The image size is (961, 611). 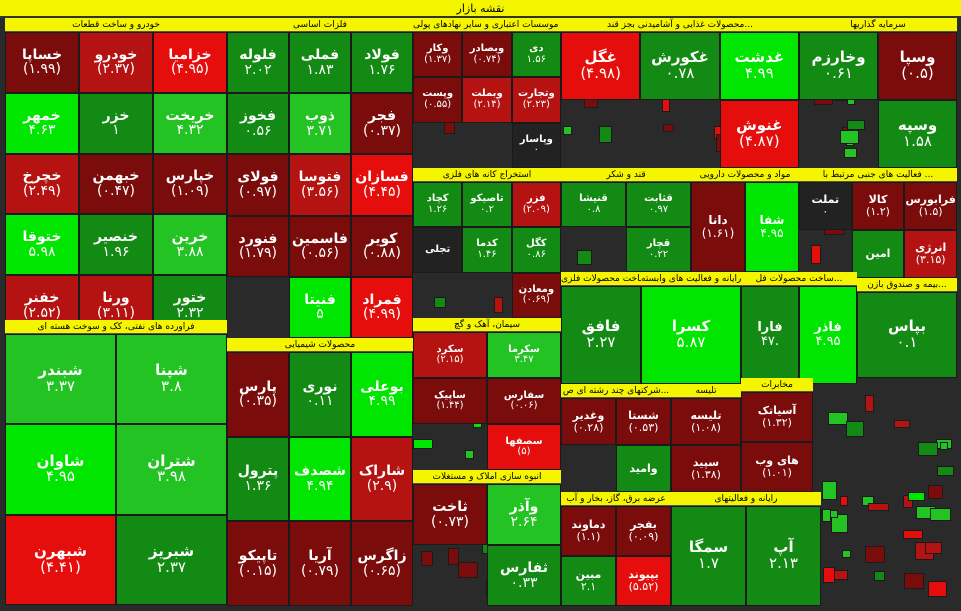 I want to click on stock-tile: آپ ۲.۱۳, so click(x=783, y=556).